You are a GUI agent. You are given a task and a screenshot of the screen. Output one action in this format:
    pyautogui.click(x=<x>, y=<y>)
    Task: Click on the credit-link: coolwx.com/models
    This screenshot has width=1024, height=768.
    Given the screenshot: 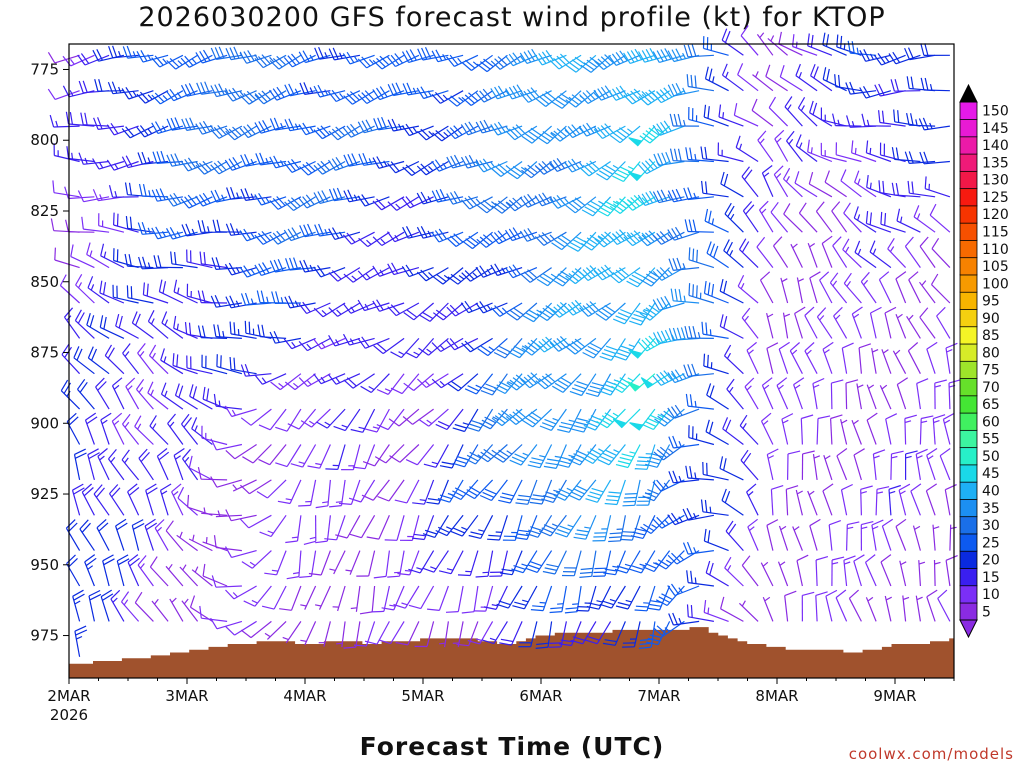 What is the action you would take?
    pyautogui.click(x=931, y=754)
    